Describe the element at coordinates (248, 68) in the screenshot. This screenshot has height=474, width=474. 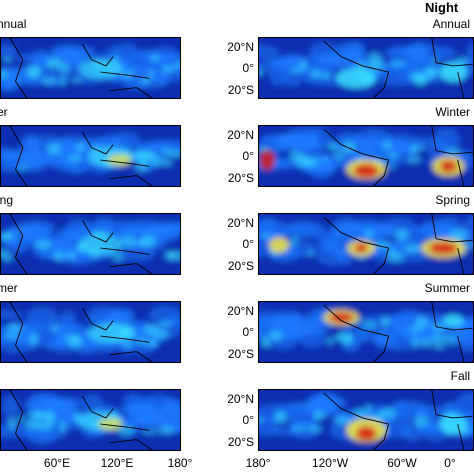
I see `lat-label-1-2: 0°` at that location.